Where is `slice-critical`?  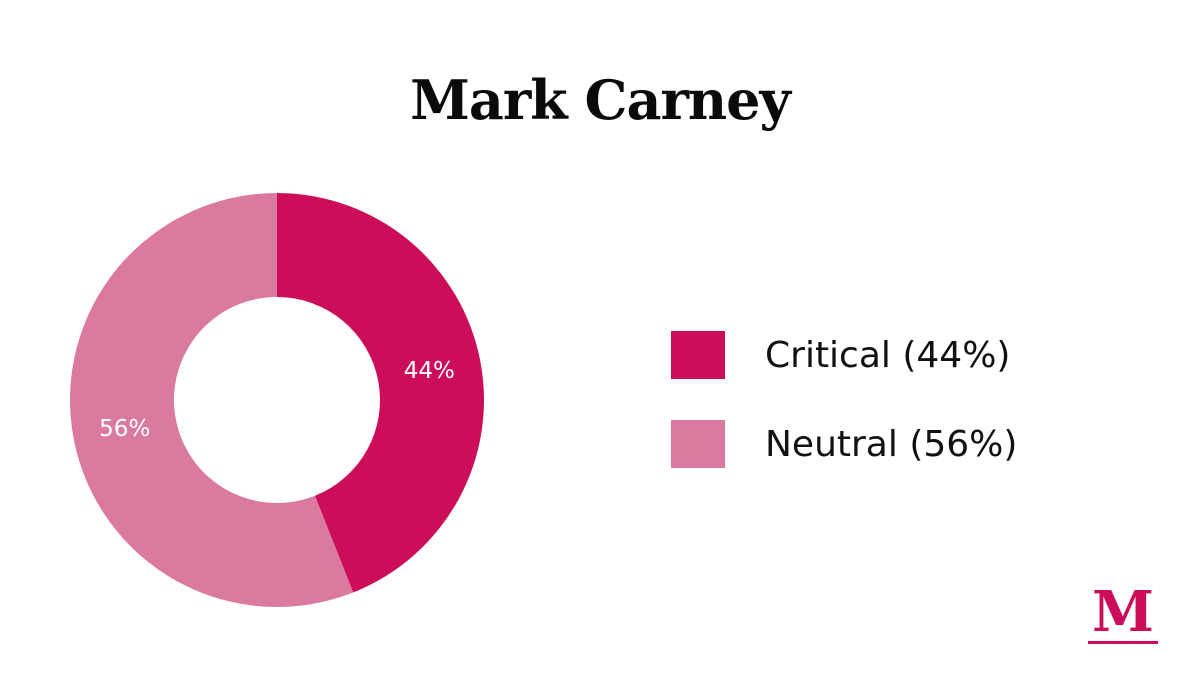
slice-critical is located at coordinates (381, 393).